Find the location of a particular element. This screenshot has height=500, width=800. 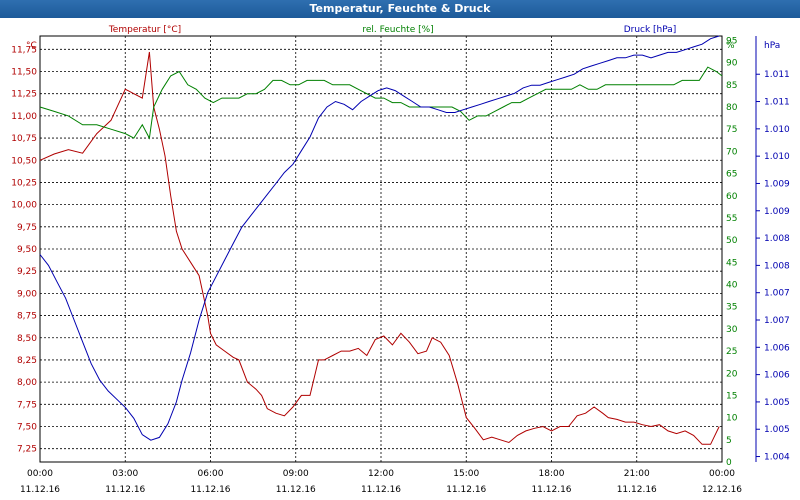

humidity-tick-label: 95 is located at coordinates (731, 41).